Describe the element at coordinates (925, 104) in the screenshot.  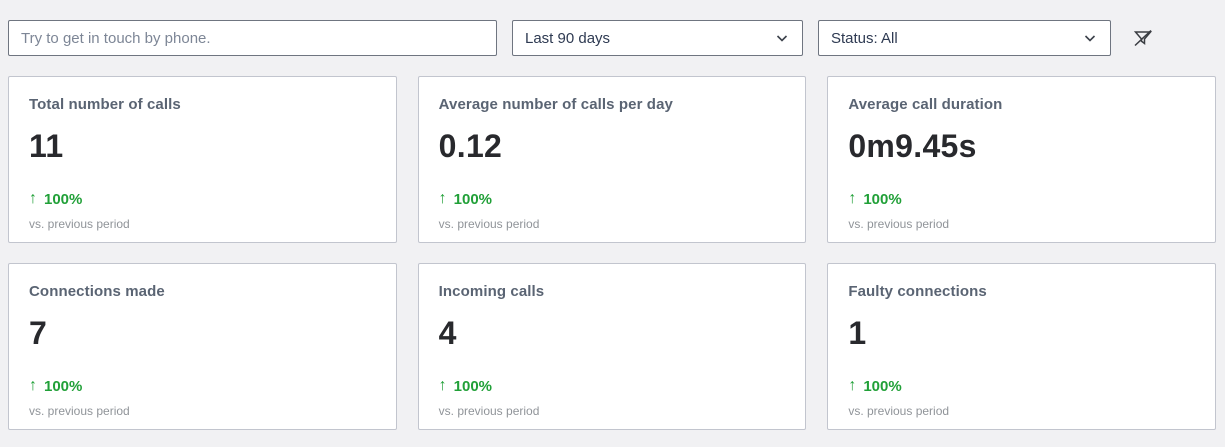
I see `stat-card-title: Average call duration` at that location.